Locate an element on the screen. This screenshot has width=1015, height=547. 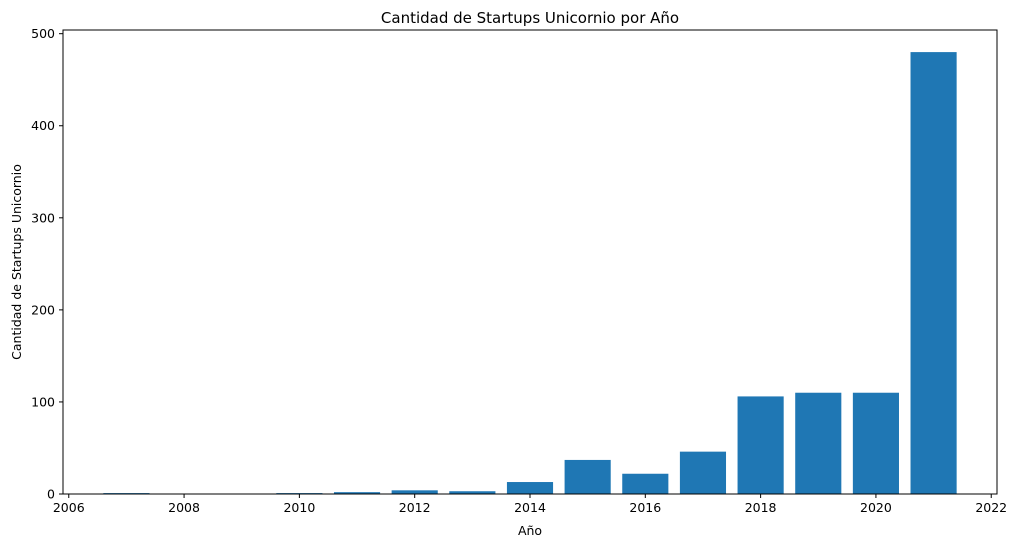
x-tick-label: 2012 is located at coordinates (415, 507).